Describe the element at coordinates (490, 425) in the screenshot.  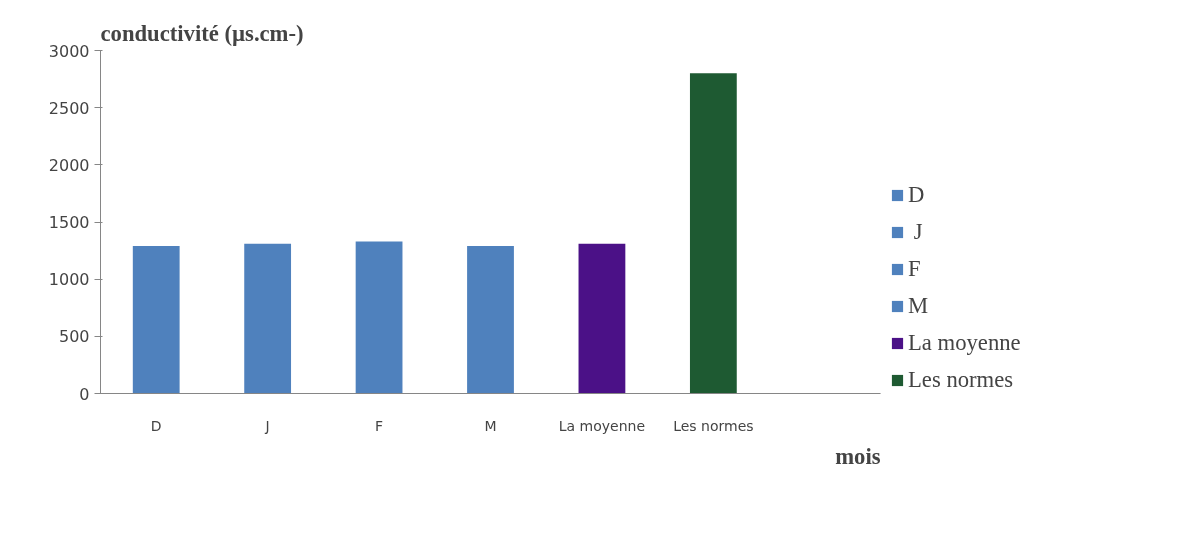
I see `x-tick-label: M` at that location.